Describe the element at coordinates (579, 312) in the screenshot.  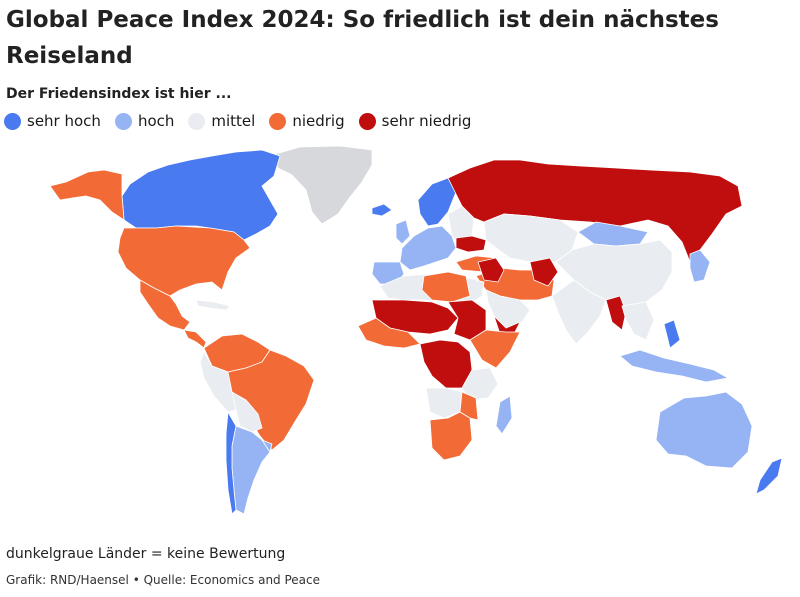
I see `region-india` at that location.